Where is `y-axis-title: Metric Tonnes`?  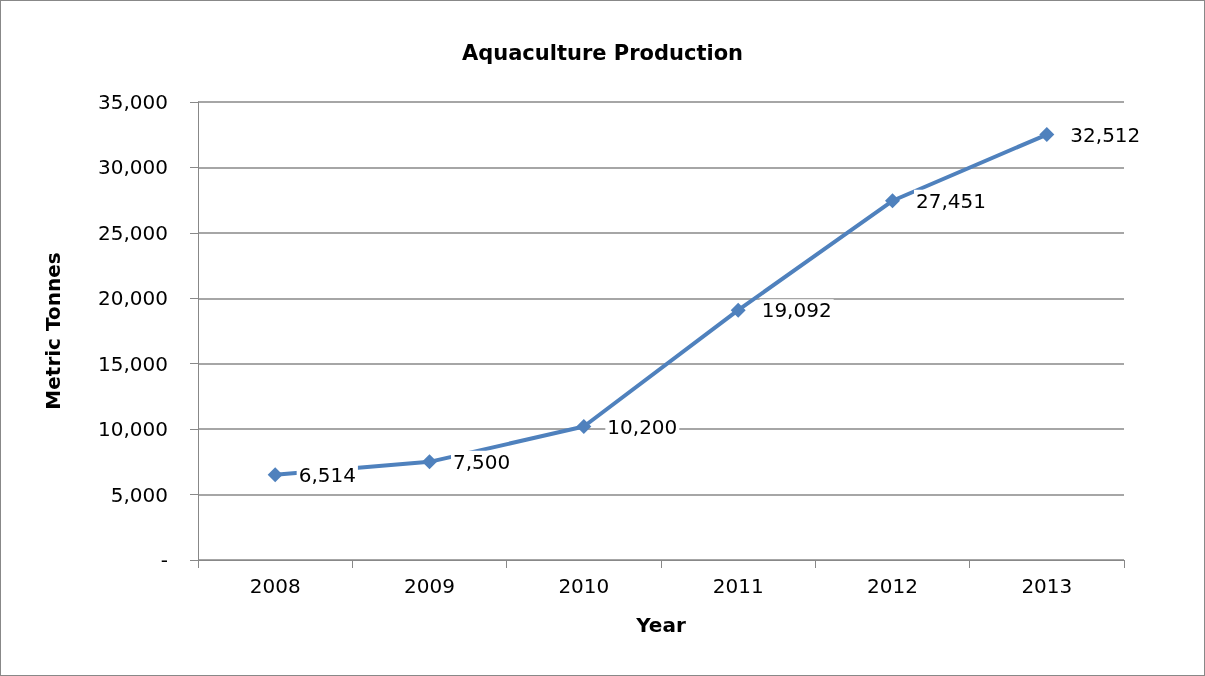 y-axis-title: Metric Tonnes is located at coordinates (53, 331).